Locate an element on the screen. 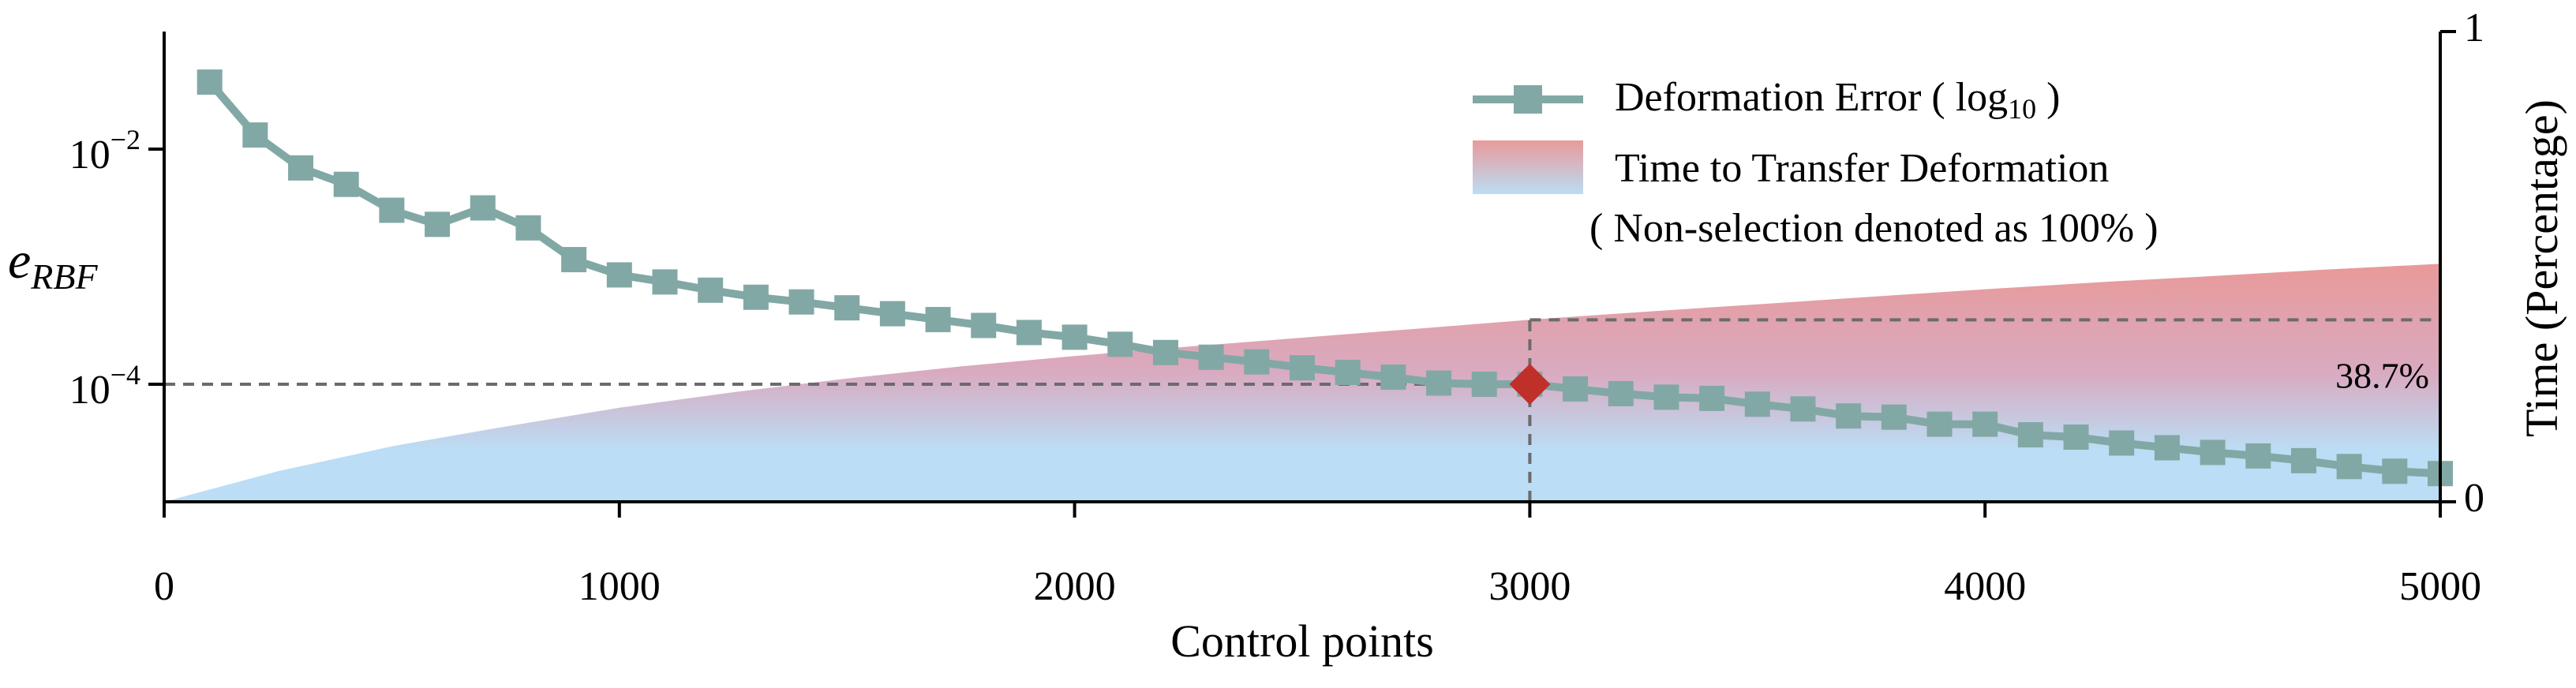 This screenshot has height=688, width=2576. legend-note: ( Non-selection denoted as 100% ) is located at coordinates (1874, 229).